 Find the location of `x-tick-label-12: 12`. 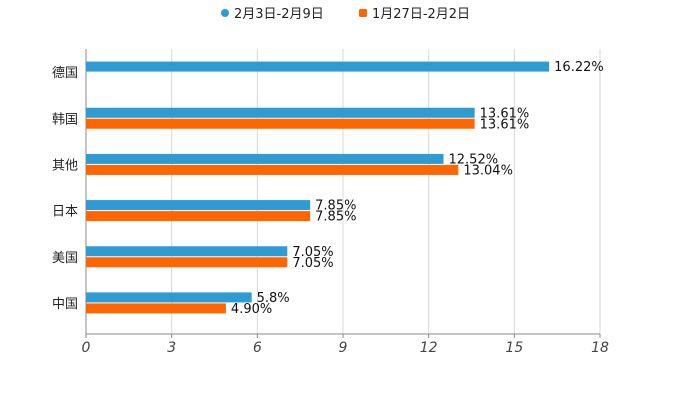

x-tick-label-12: 12 is located at coordinates (429, 348).